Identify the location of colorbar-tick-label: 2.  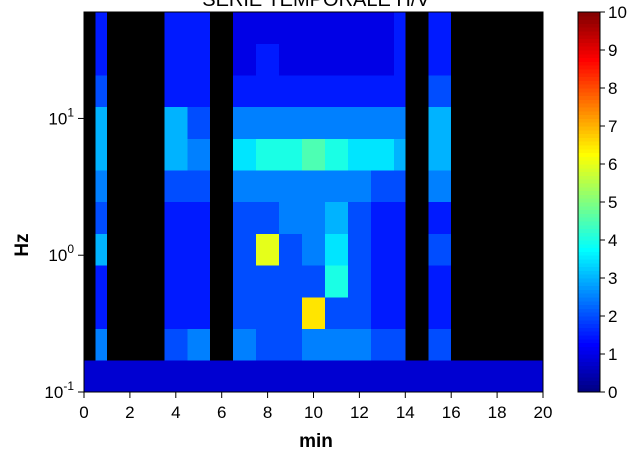
(612, 316).